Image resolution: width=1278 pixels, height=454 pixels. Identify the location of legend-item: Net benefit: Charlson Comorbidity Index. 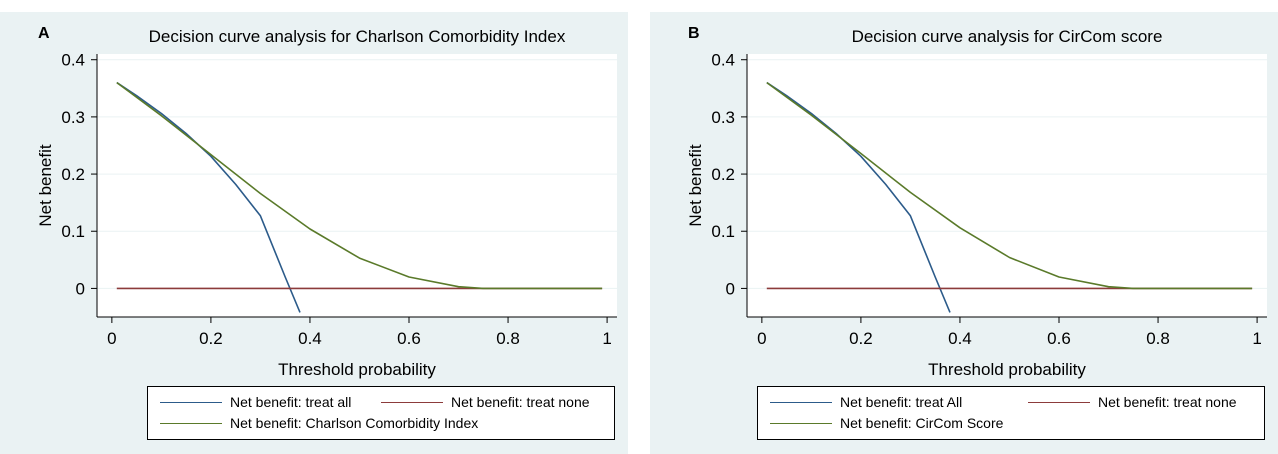
(319, 423).